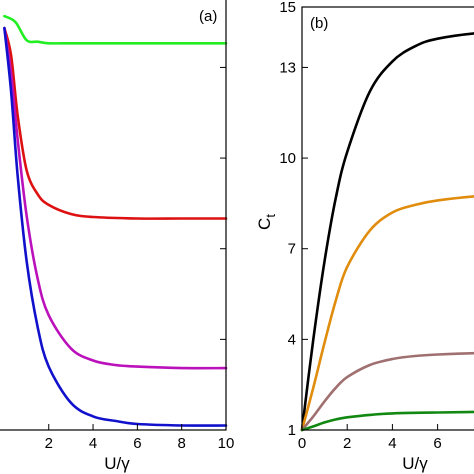 This screenshot has width=474, height=474. Describe the element at coordinates (117, 463) in the screenshot. I see `panel-a-x-axis-label: U/γ` at that location.